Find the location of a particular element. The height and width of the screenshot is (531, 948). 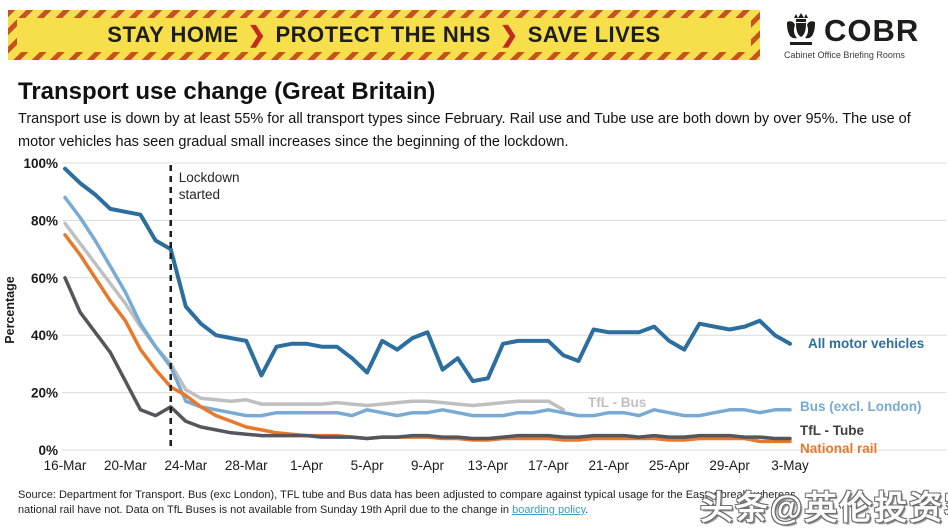

cobr-logo-text: COBR is located at coordinates (872, 30).